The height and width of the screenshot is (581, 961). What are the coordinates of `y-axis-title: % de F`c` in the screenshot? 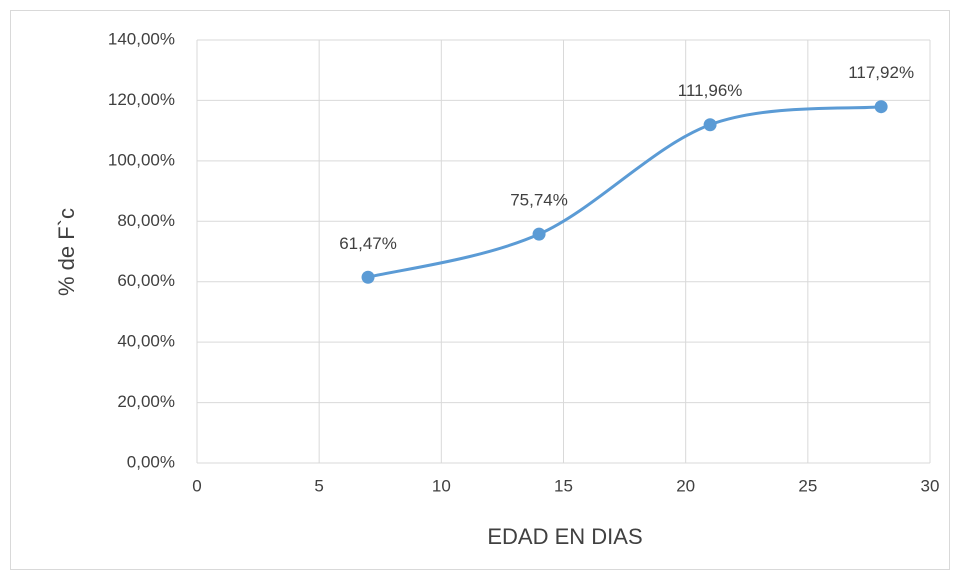 It's located at (66, 252).